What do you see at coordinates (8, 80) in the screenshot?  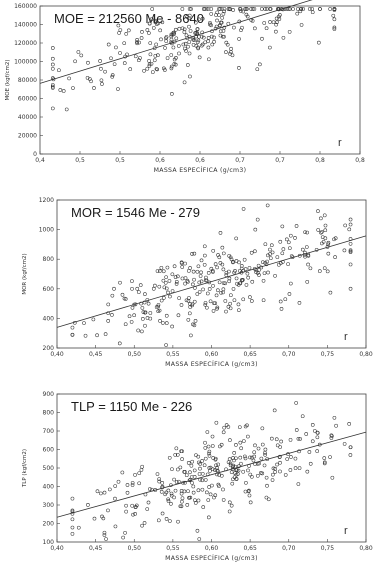 I see `y-axis-label: MOE (kgf/cm2)` at bounding box center [8, 80].